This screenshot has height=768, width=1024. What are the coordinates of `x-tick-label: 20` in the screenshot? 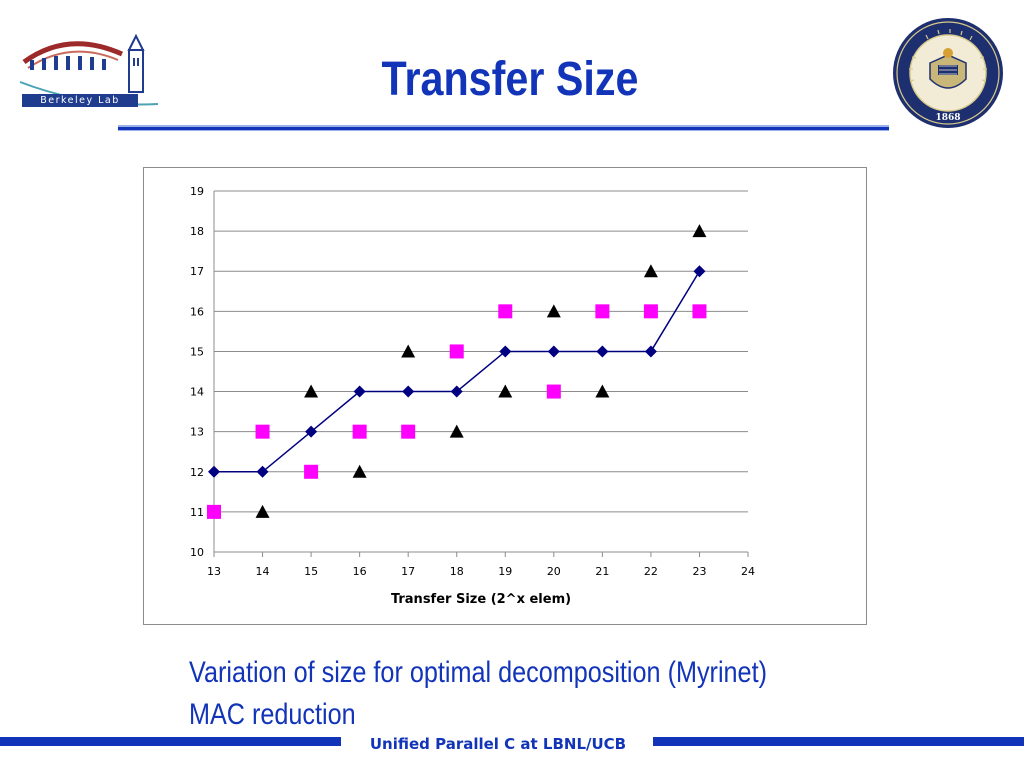 It's located at (554, 571).